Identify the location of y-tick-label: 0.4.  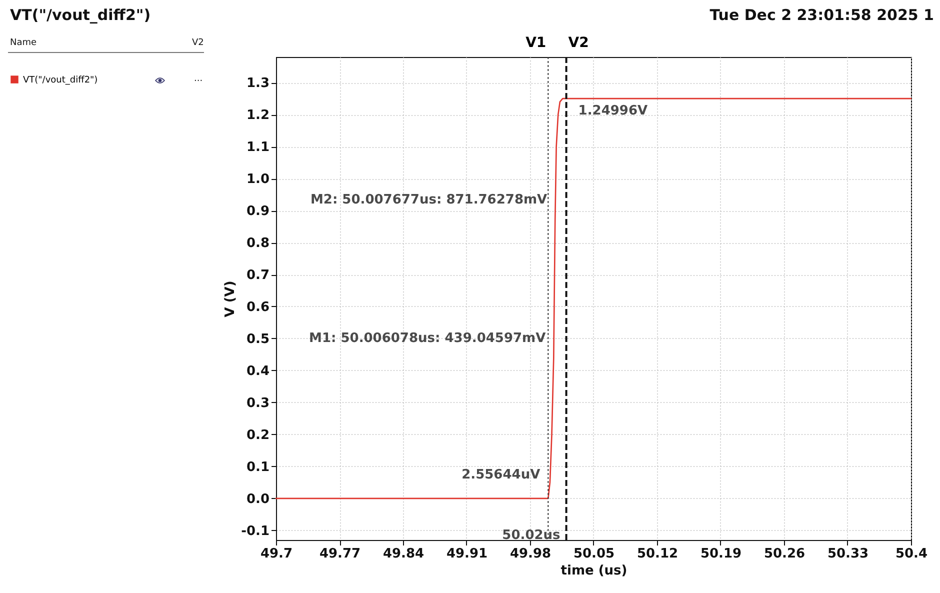
(258, 371).